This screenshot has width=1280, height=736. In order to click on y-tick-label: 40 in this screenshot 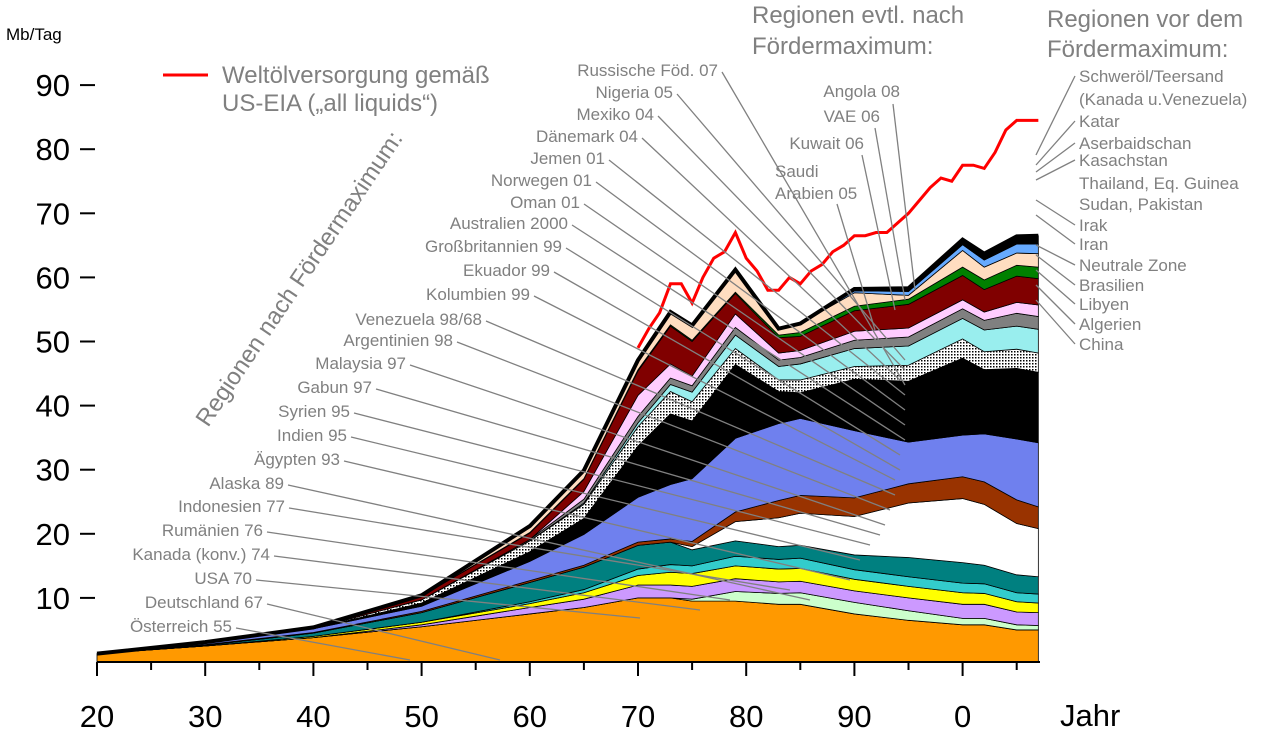, I will do `click(53, 406)`.